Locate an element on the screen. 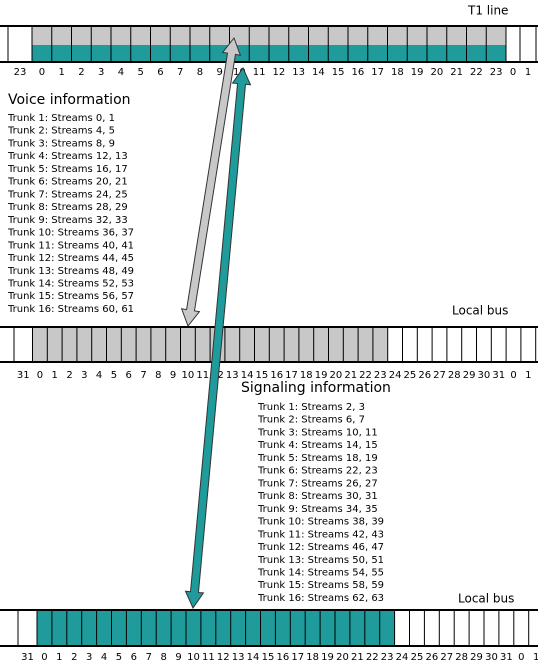  slot-label: 21 is located at coordinates (357, 657).